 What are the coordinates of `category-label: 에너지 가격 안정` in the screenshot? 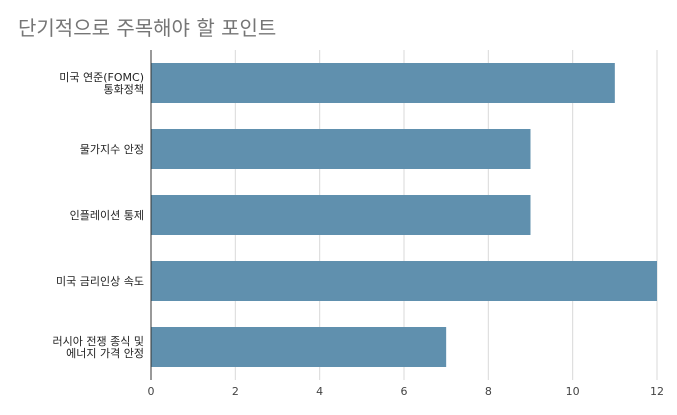 It's located at (105, 353).